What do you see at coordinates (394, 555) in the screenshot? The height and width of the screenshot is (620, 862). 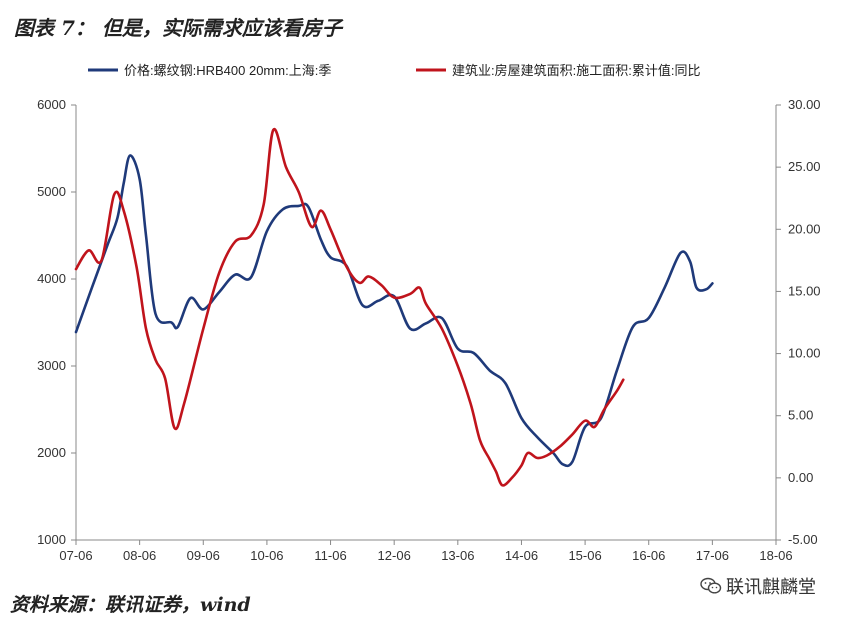 I see `x-tick-label: 12-06` at bounding box center [394, 555].